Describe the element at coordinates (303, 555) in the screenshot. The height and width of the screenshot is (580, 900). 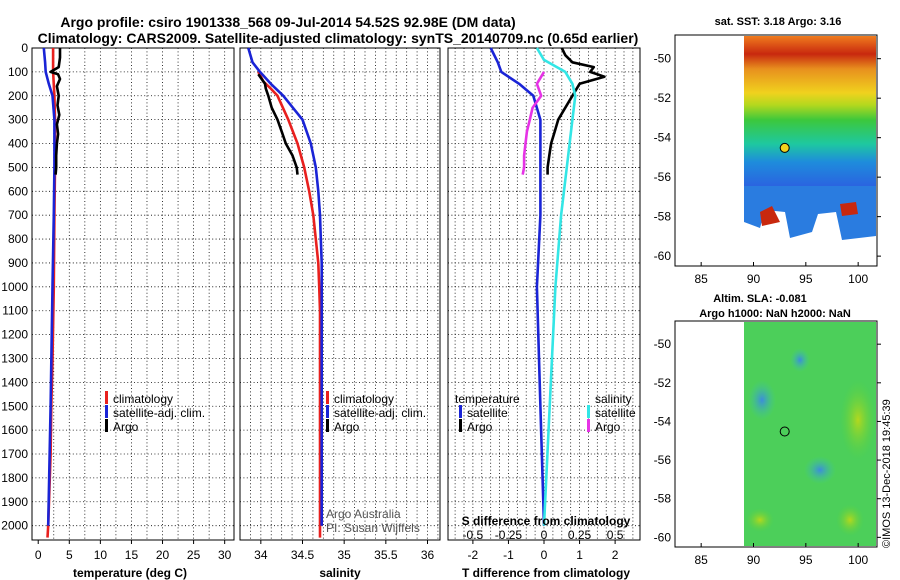
I see `x-tick-label: 34.5` at that location.